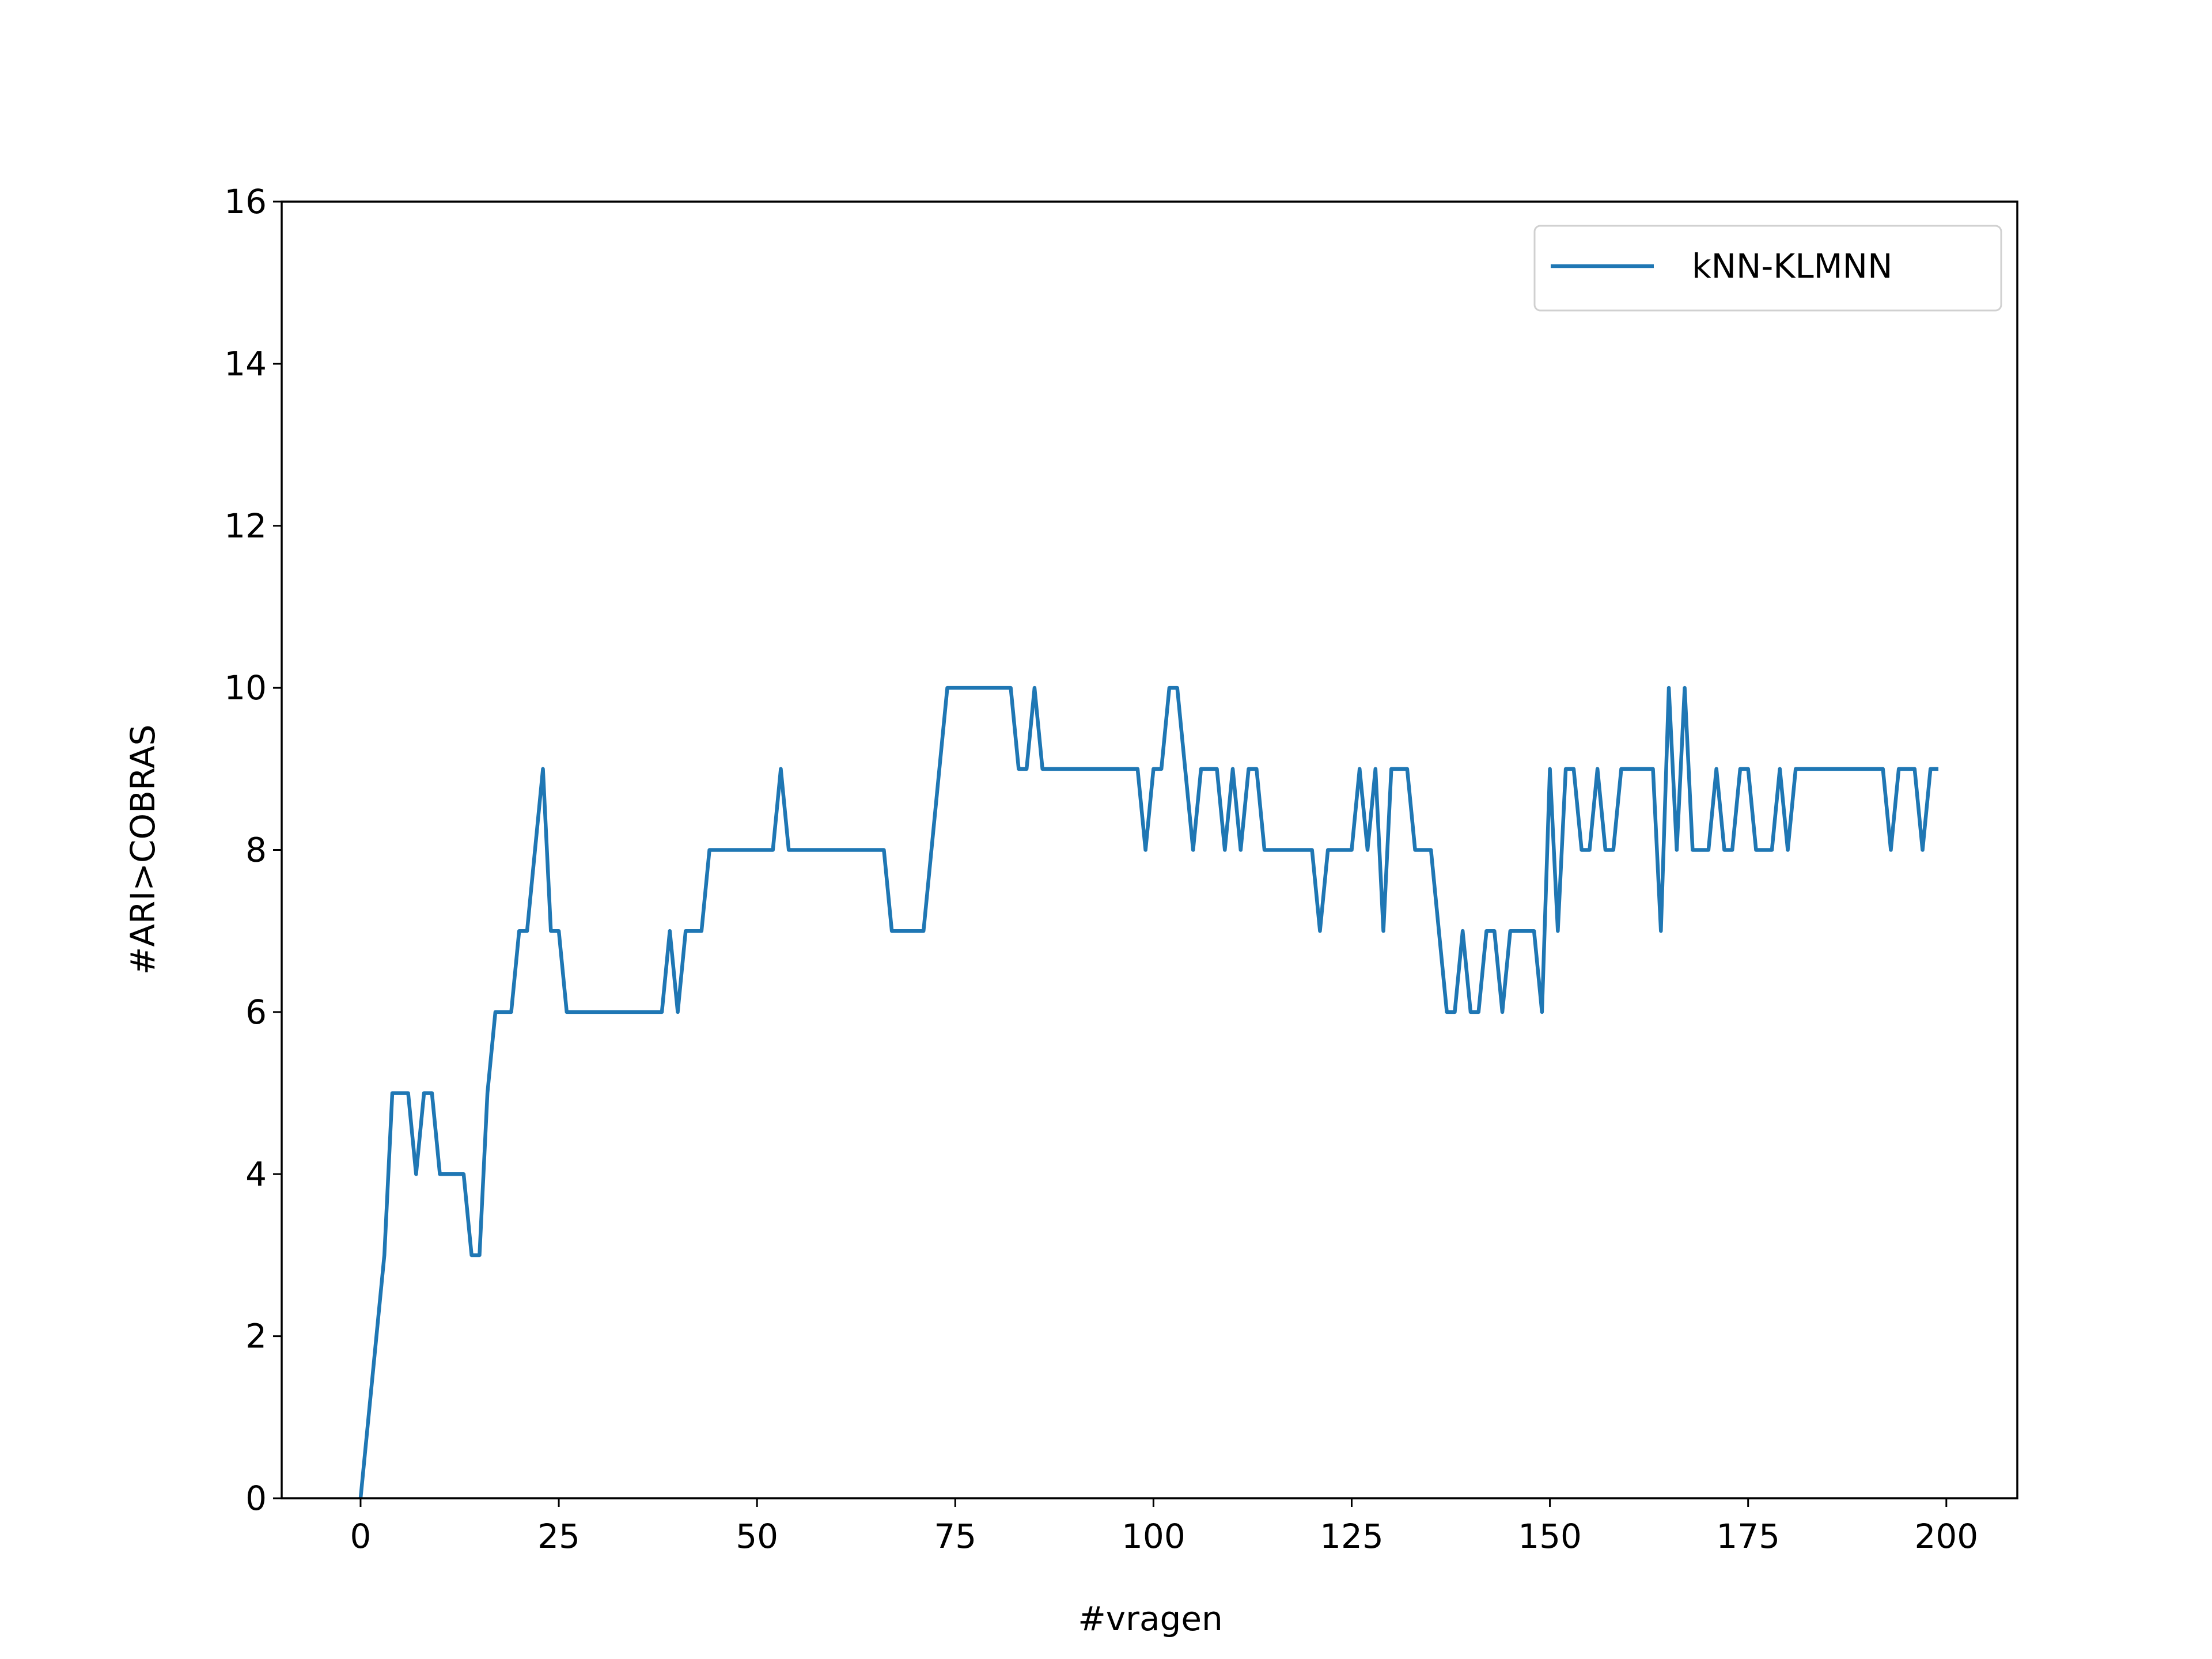 The width and height of the screenshot is (2212, 1659). What do you see at coordinates (757, 1536) in the screenshot?
I see `x-tick-label: 50` at bounding box center [757, 1536].